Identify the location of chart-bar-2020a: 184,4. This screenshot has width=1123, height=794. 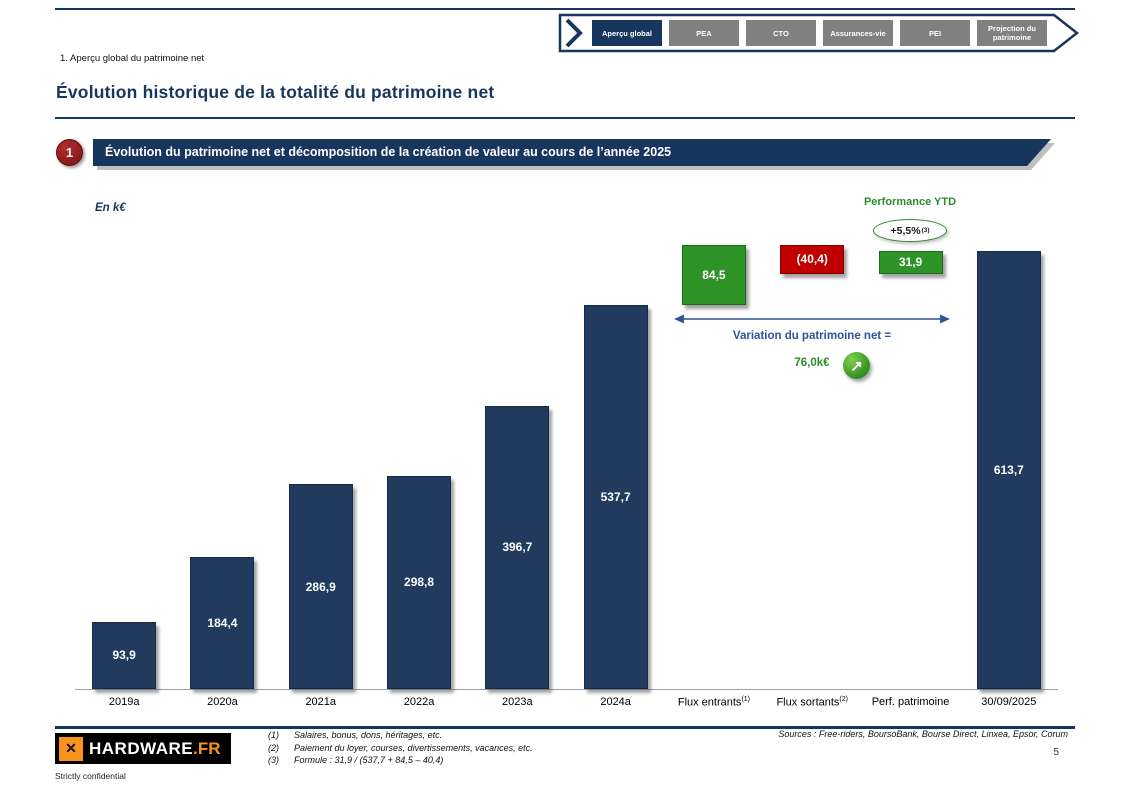
(222, 623).